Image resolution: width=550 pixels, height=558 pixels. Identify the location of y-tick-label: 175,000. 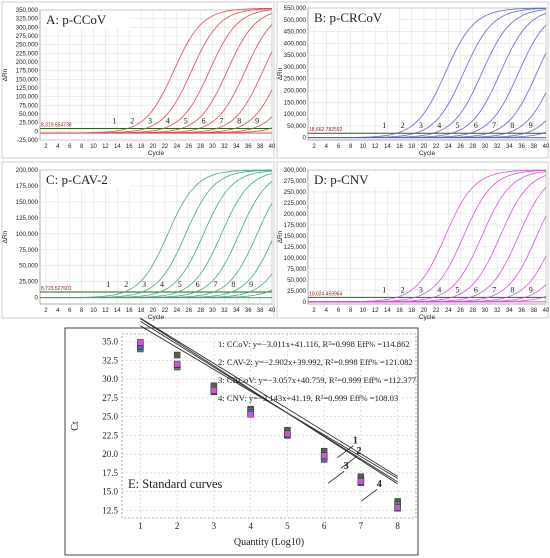
(27, 71).